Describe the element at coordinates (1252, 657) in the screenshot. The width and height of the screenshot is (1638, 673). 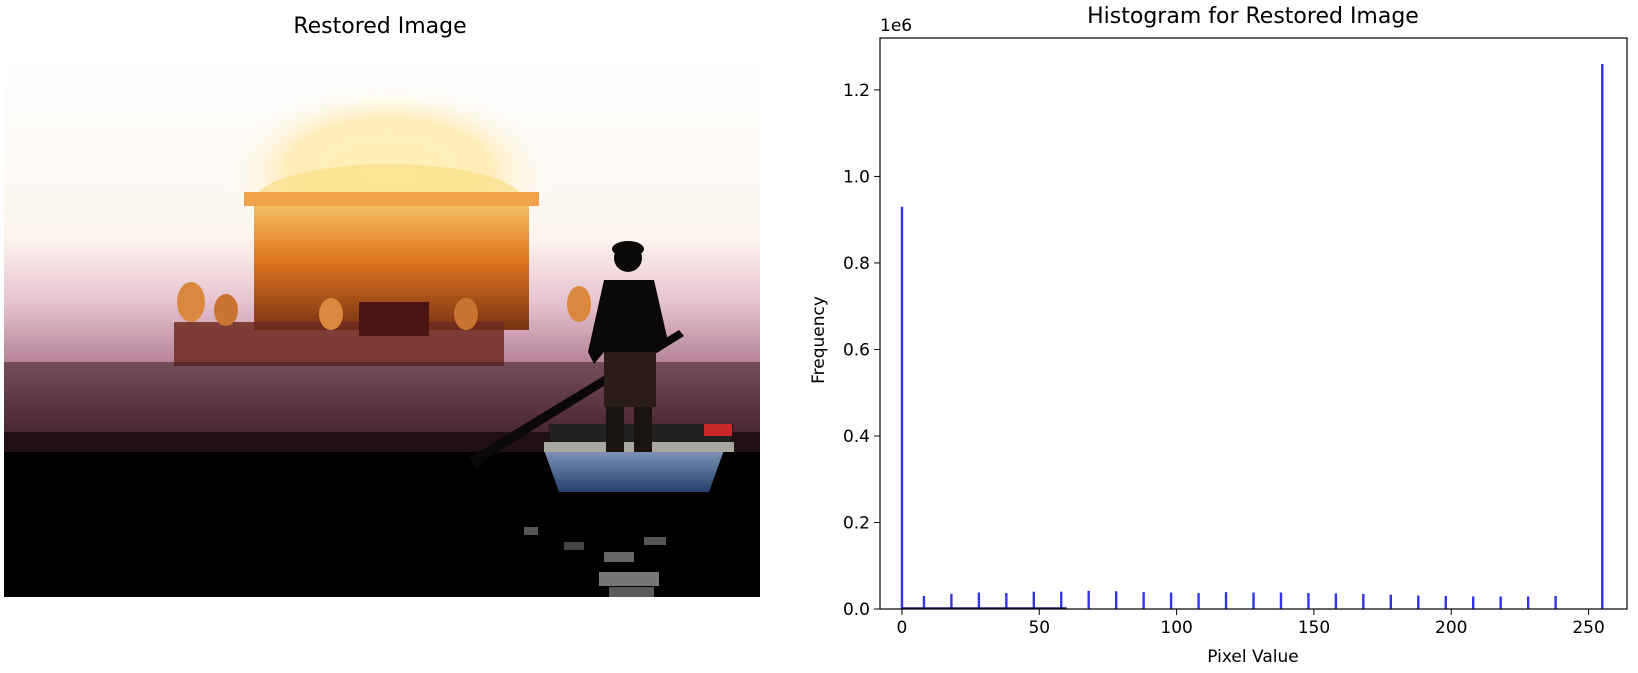
I see `x-axis-label: Pixel Value` at that location.